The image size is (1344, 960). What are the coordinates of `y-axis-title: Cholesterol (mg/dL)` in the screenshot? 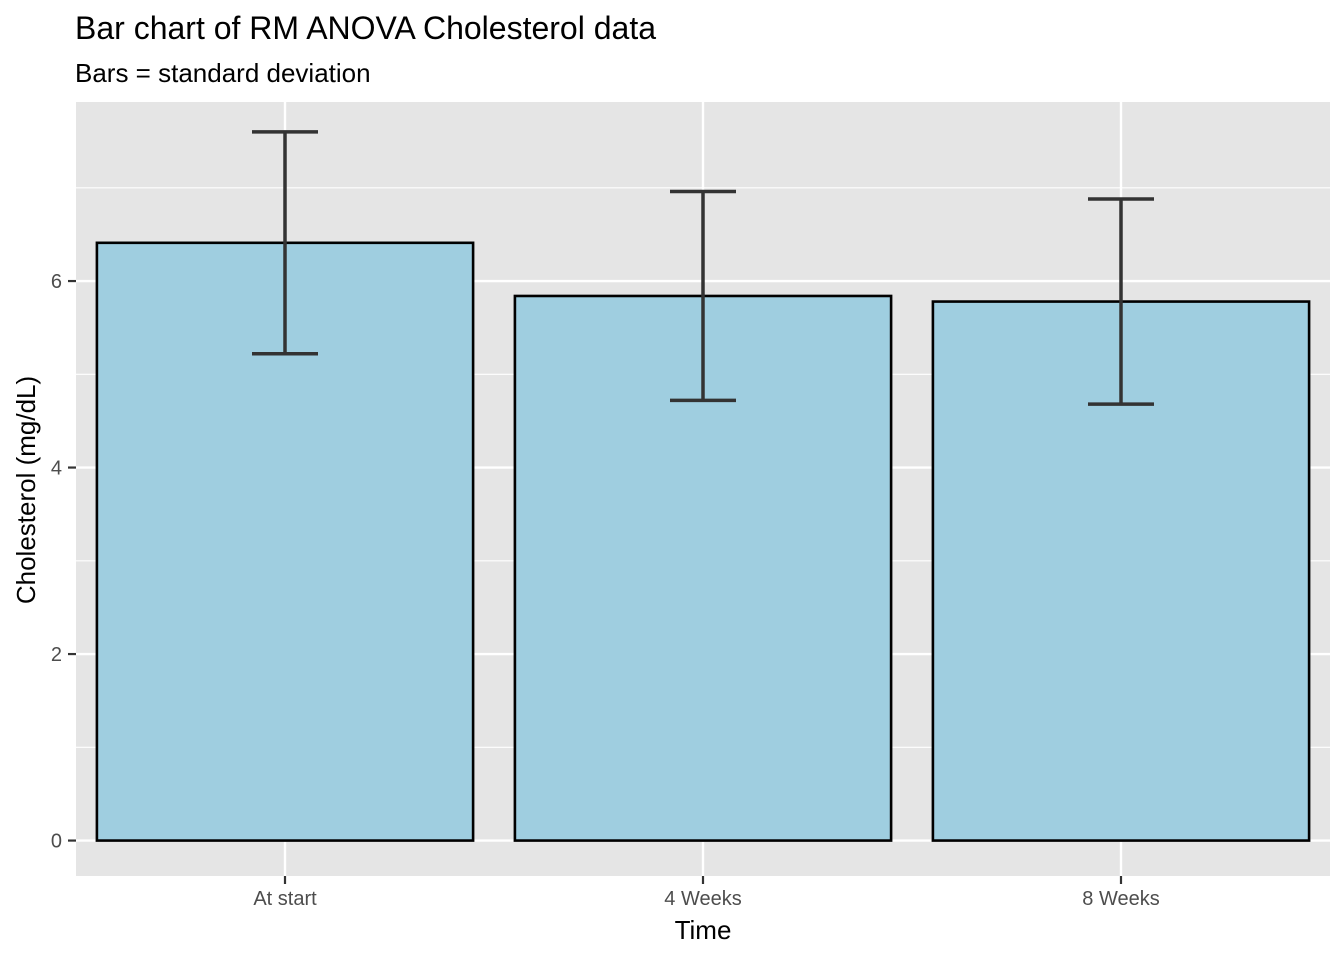 It's located at (26, 490).